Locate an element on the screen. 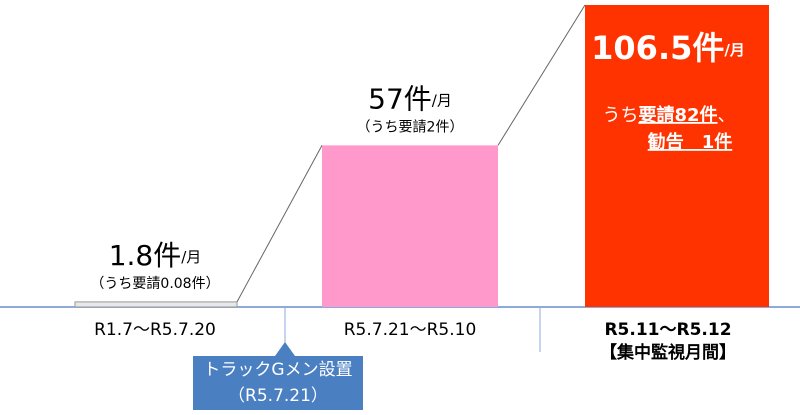 This screenshot has width=800, height=415. note-warning: 勧告 1件 is located at coordinates (690, 142).